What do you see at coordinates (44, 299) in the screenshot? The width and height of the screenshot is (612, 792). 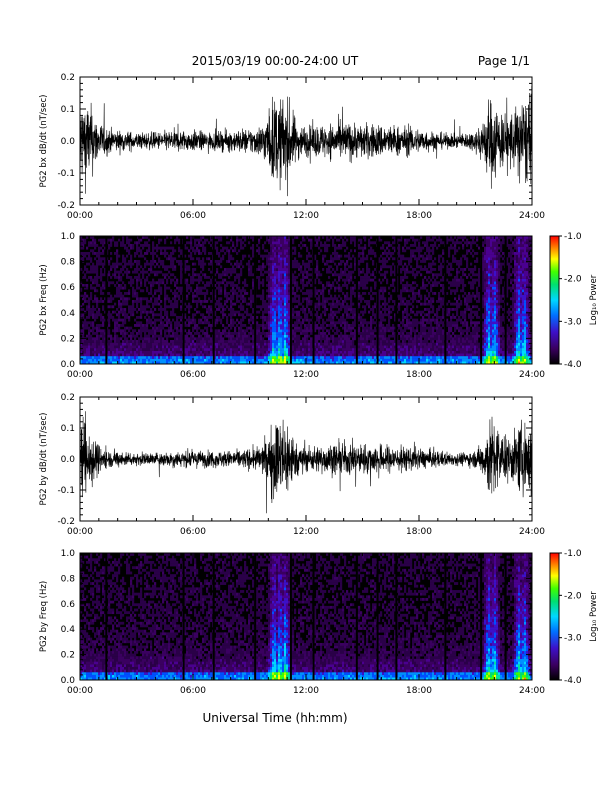 I see `y-axis-label: PG2 bx Freq (Hz)` at bounding box center [44, 299].